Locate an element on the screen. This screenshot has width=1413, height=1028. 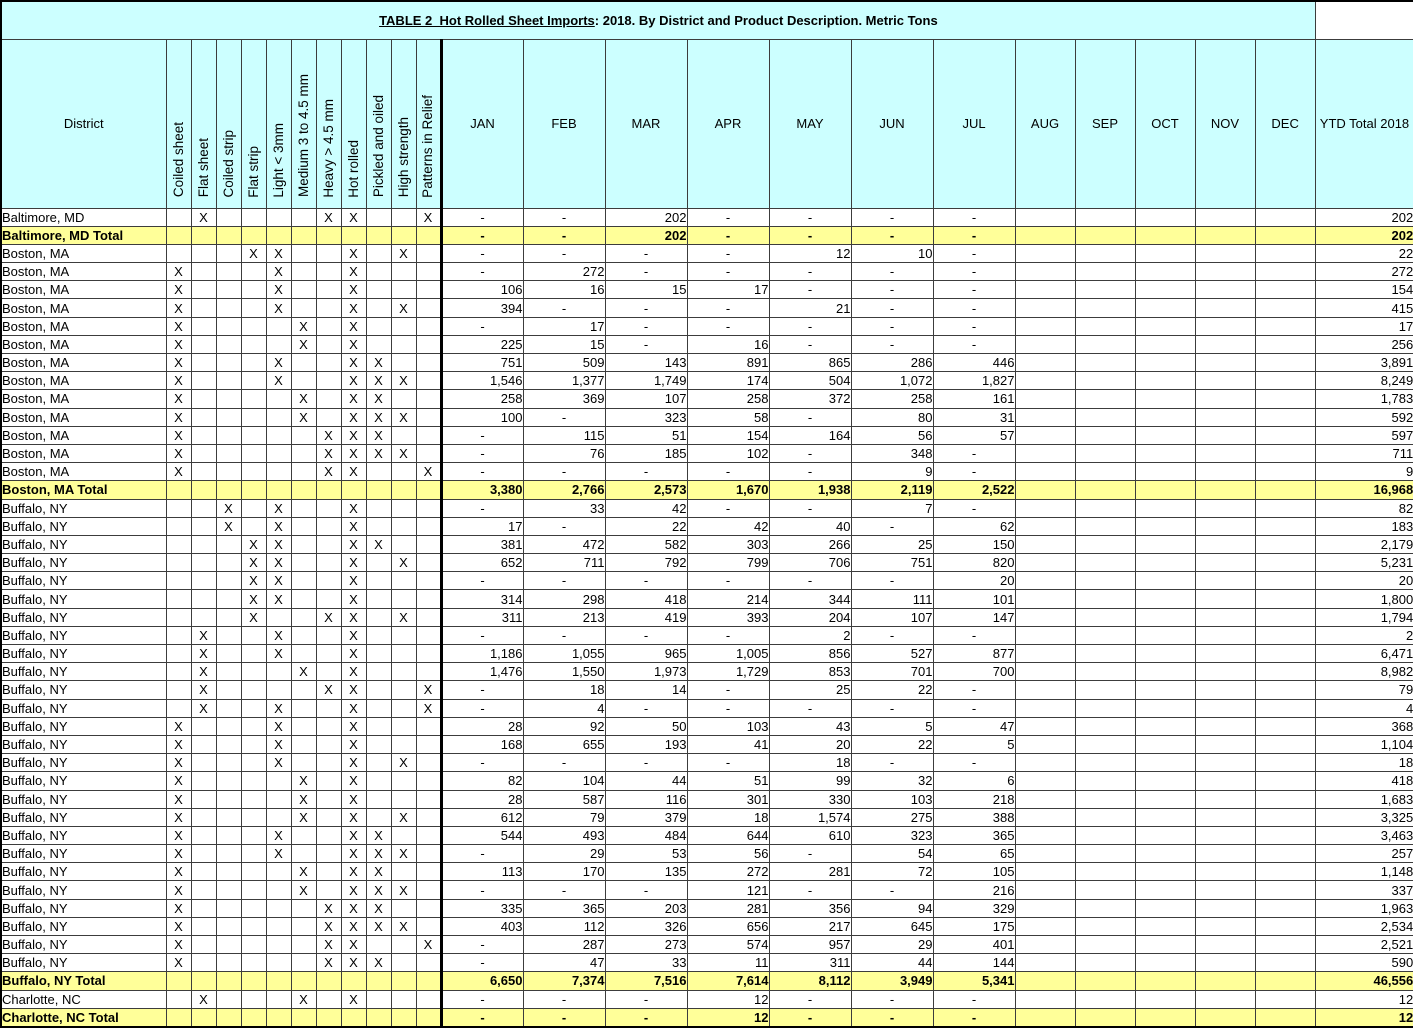
month-value-cell: 701 is located at coordinates (892, 672).